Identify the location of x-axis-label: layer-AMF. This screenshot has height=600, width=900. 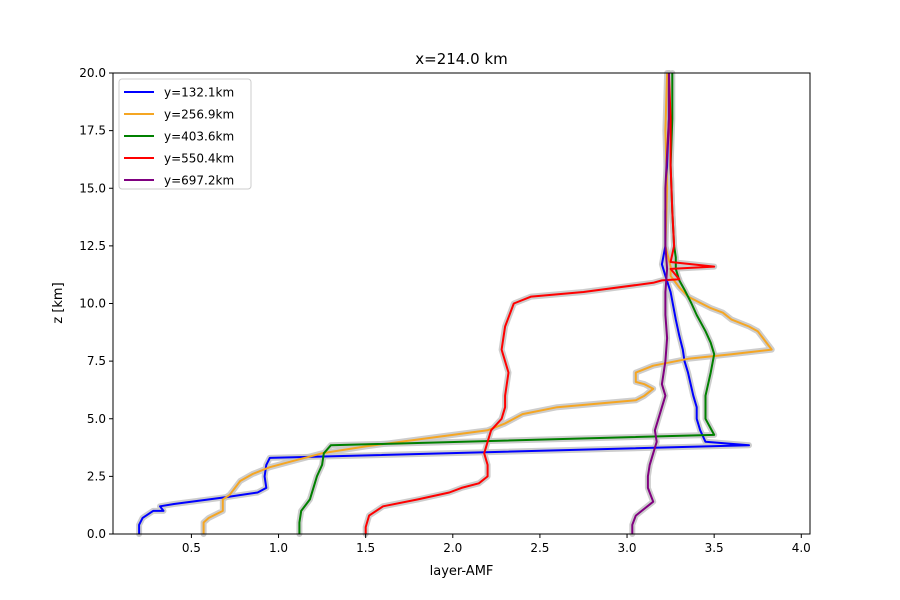
(462, 571).